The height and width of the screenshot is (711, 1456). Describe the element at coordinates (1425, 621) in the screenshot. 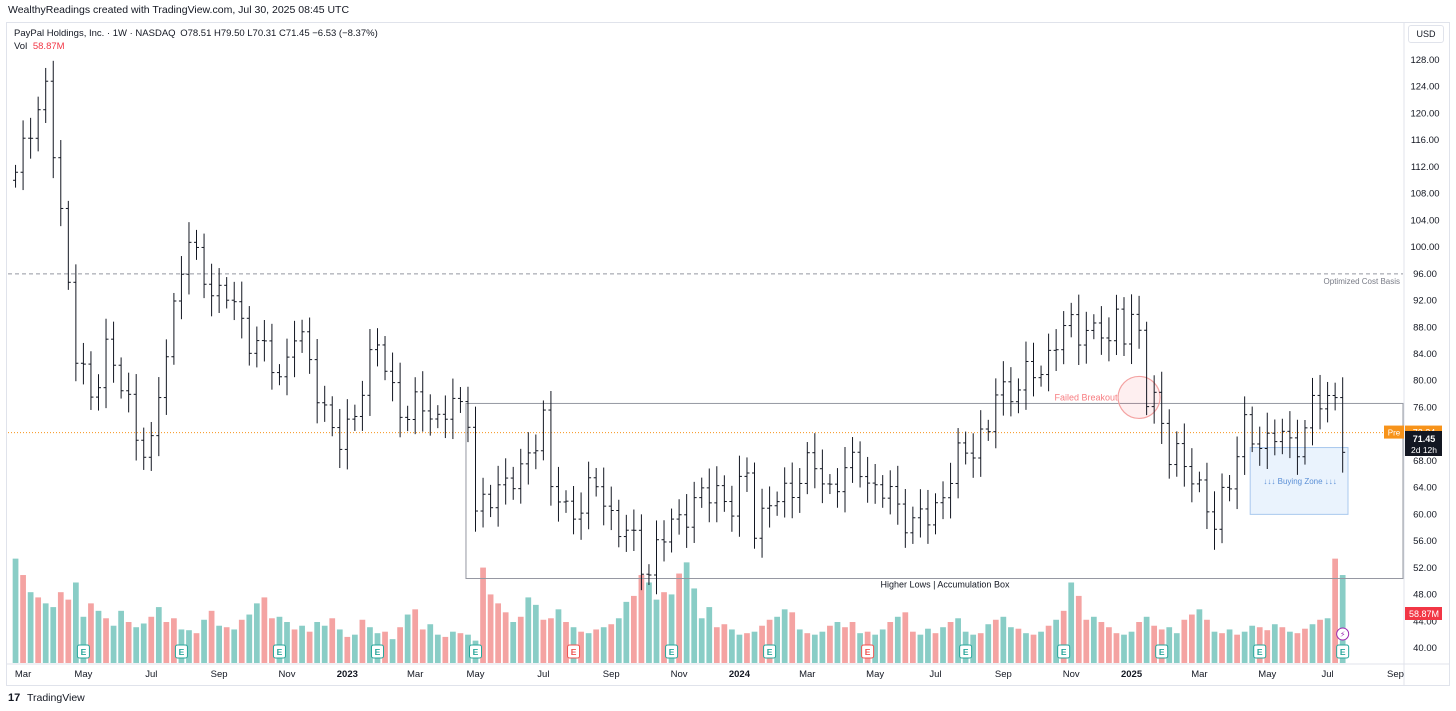

I see `y-tick-label: 44.00` at that location.